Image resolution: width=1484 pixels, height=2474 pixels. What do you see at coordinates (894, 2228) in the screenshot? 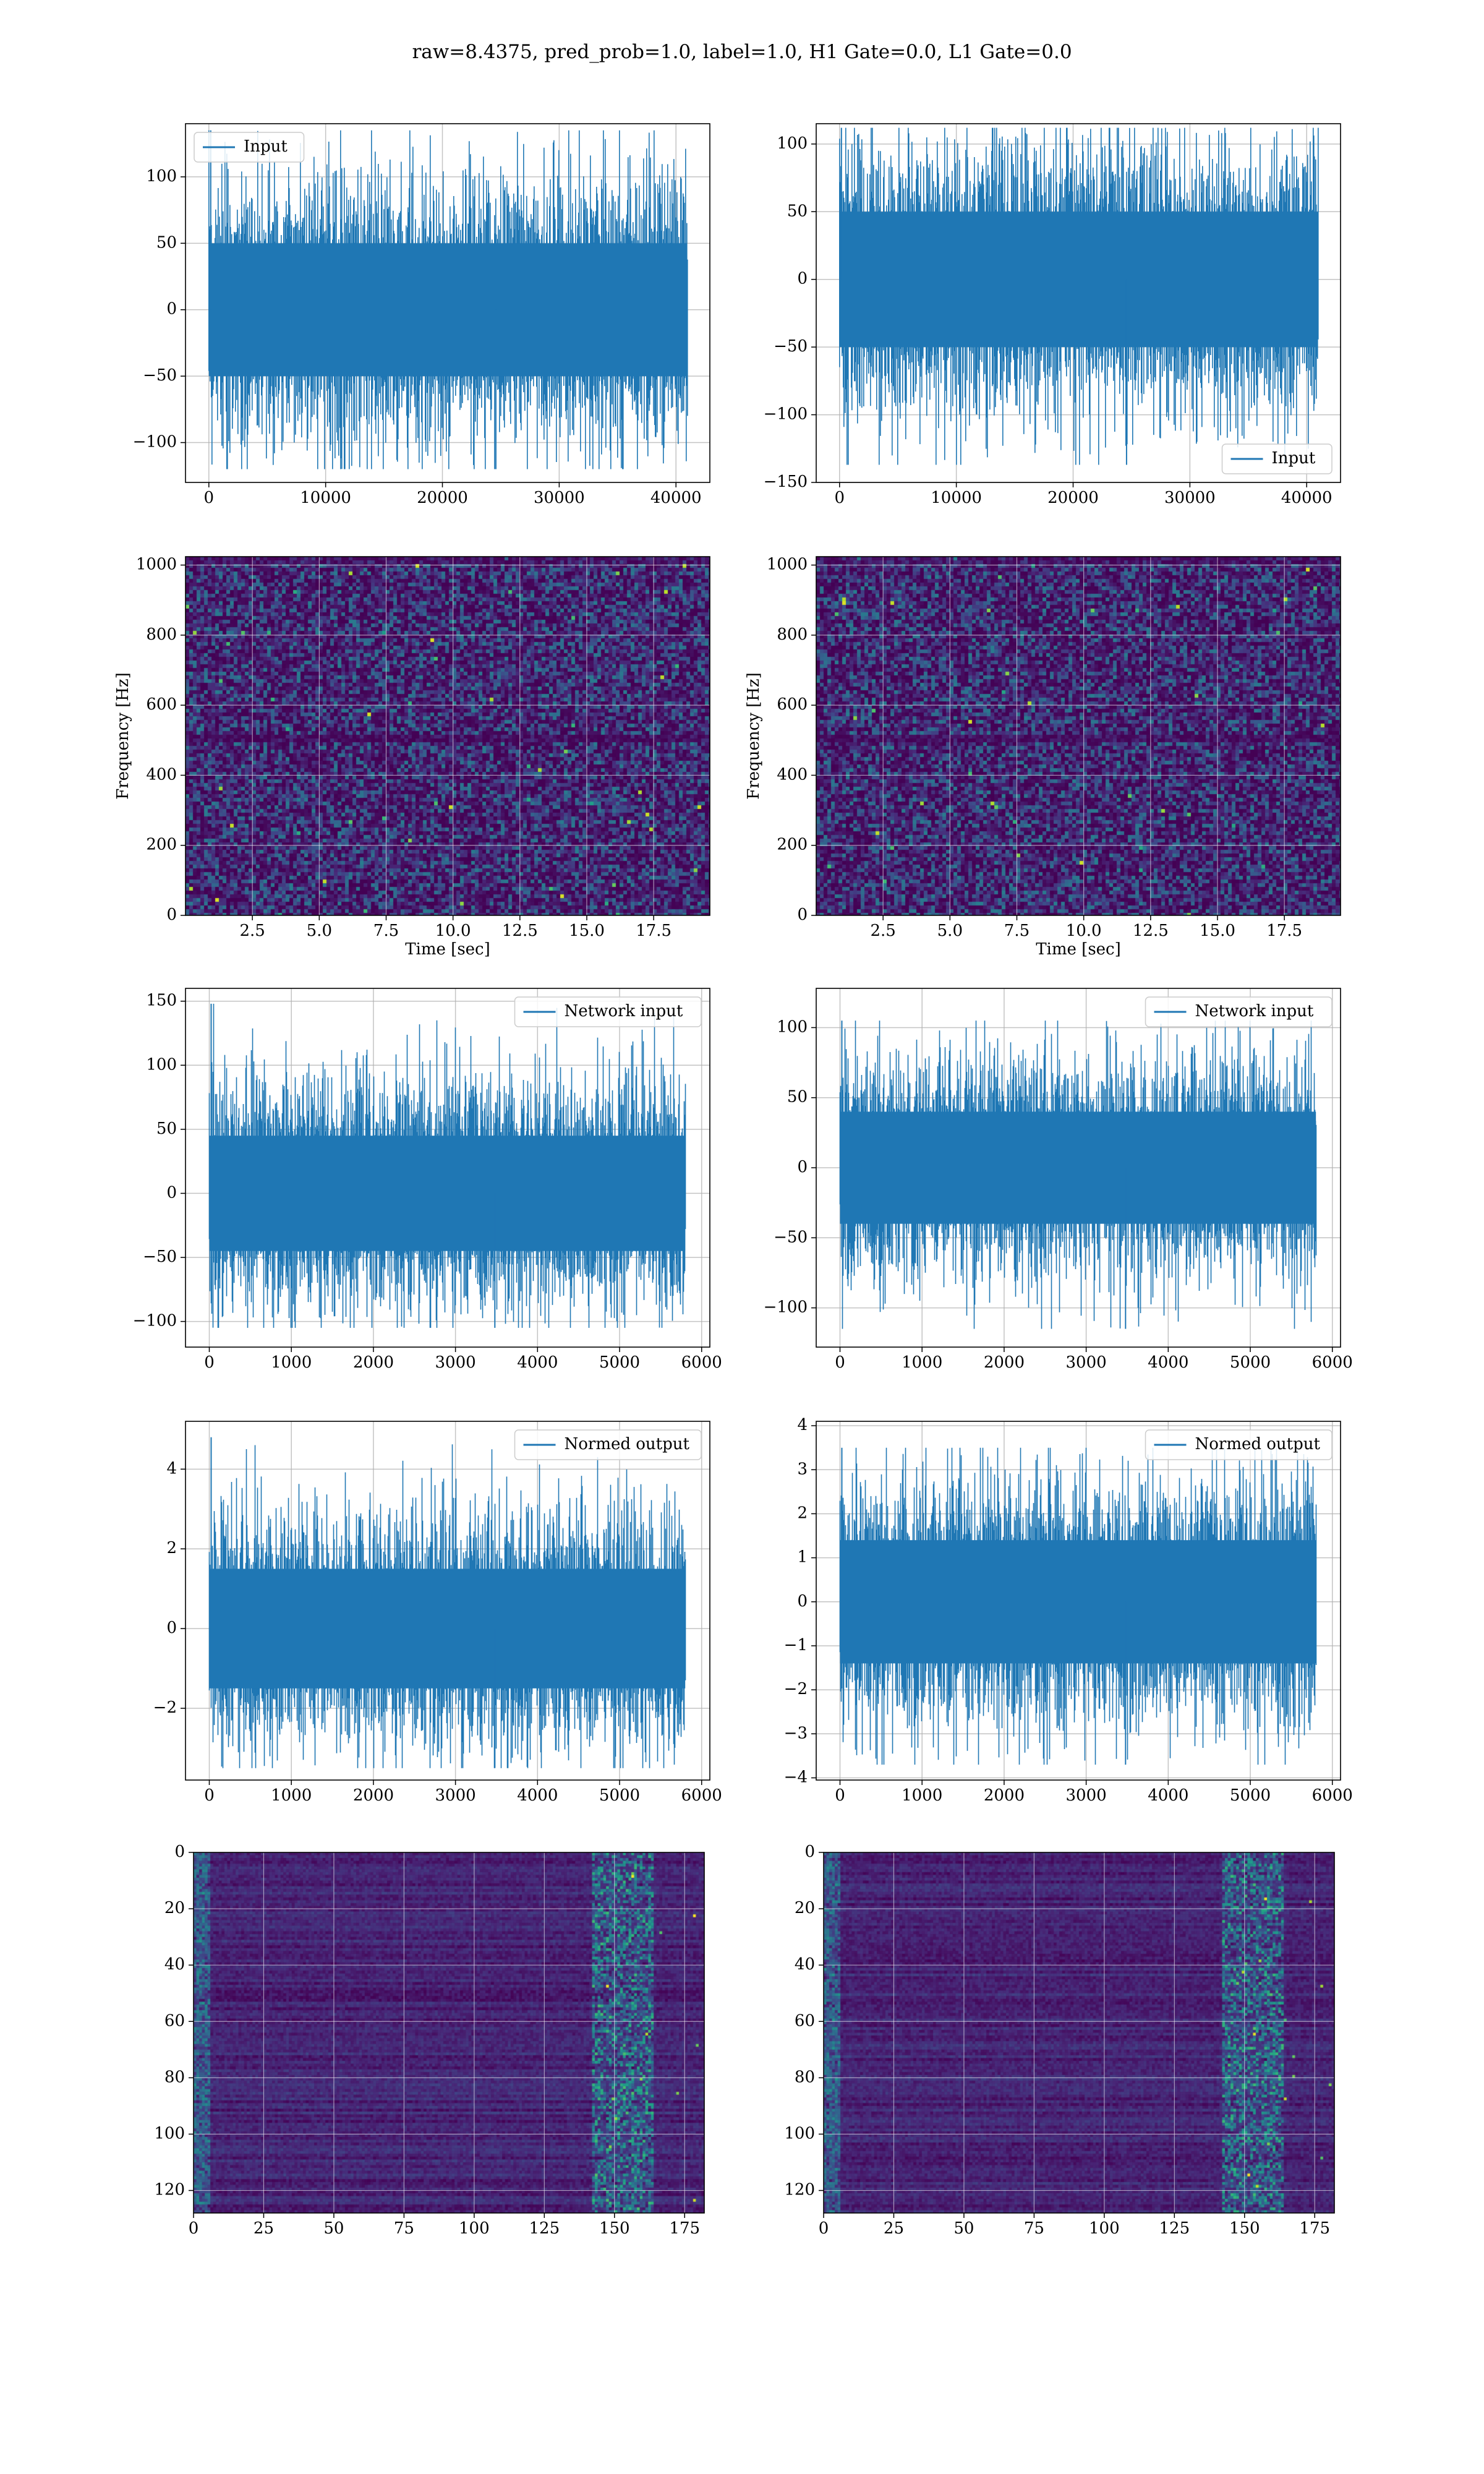
I see `x-tick-label: 25` at bounding box center [894, 2228].